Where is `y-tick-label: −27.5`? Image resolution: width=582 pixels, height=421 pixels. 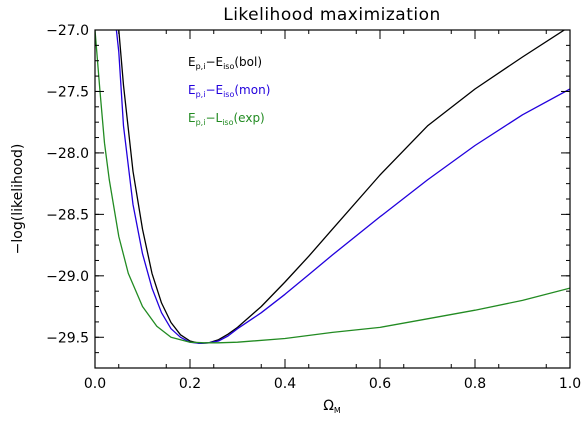 y-tick-label: −27.5 is located at coordinates (67, 92).